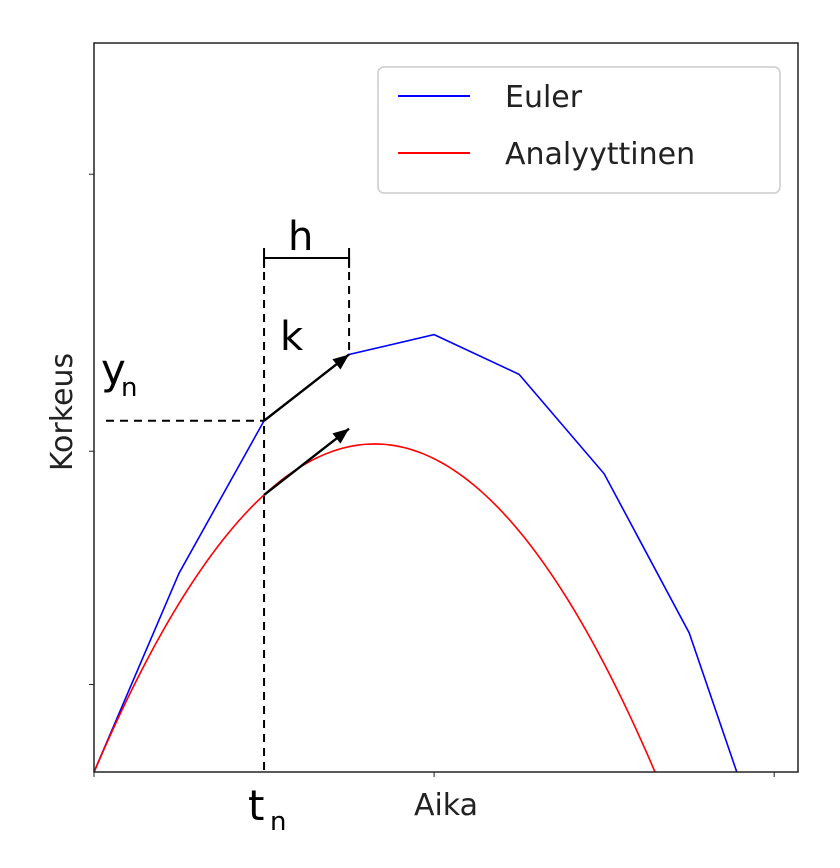  What do you see at coordinates (300, 237) in the screenshot?
I see `h-label: h` at bounding box center [300, 237].